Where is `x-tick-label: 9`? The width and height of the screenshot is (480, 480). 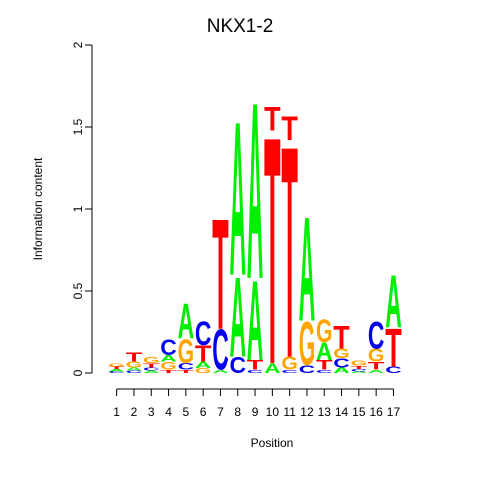 x-tick-label: 9 is located at coordinates (255, 412).